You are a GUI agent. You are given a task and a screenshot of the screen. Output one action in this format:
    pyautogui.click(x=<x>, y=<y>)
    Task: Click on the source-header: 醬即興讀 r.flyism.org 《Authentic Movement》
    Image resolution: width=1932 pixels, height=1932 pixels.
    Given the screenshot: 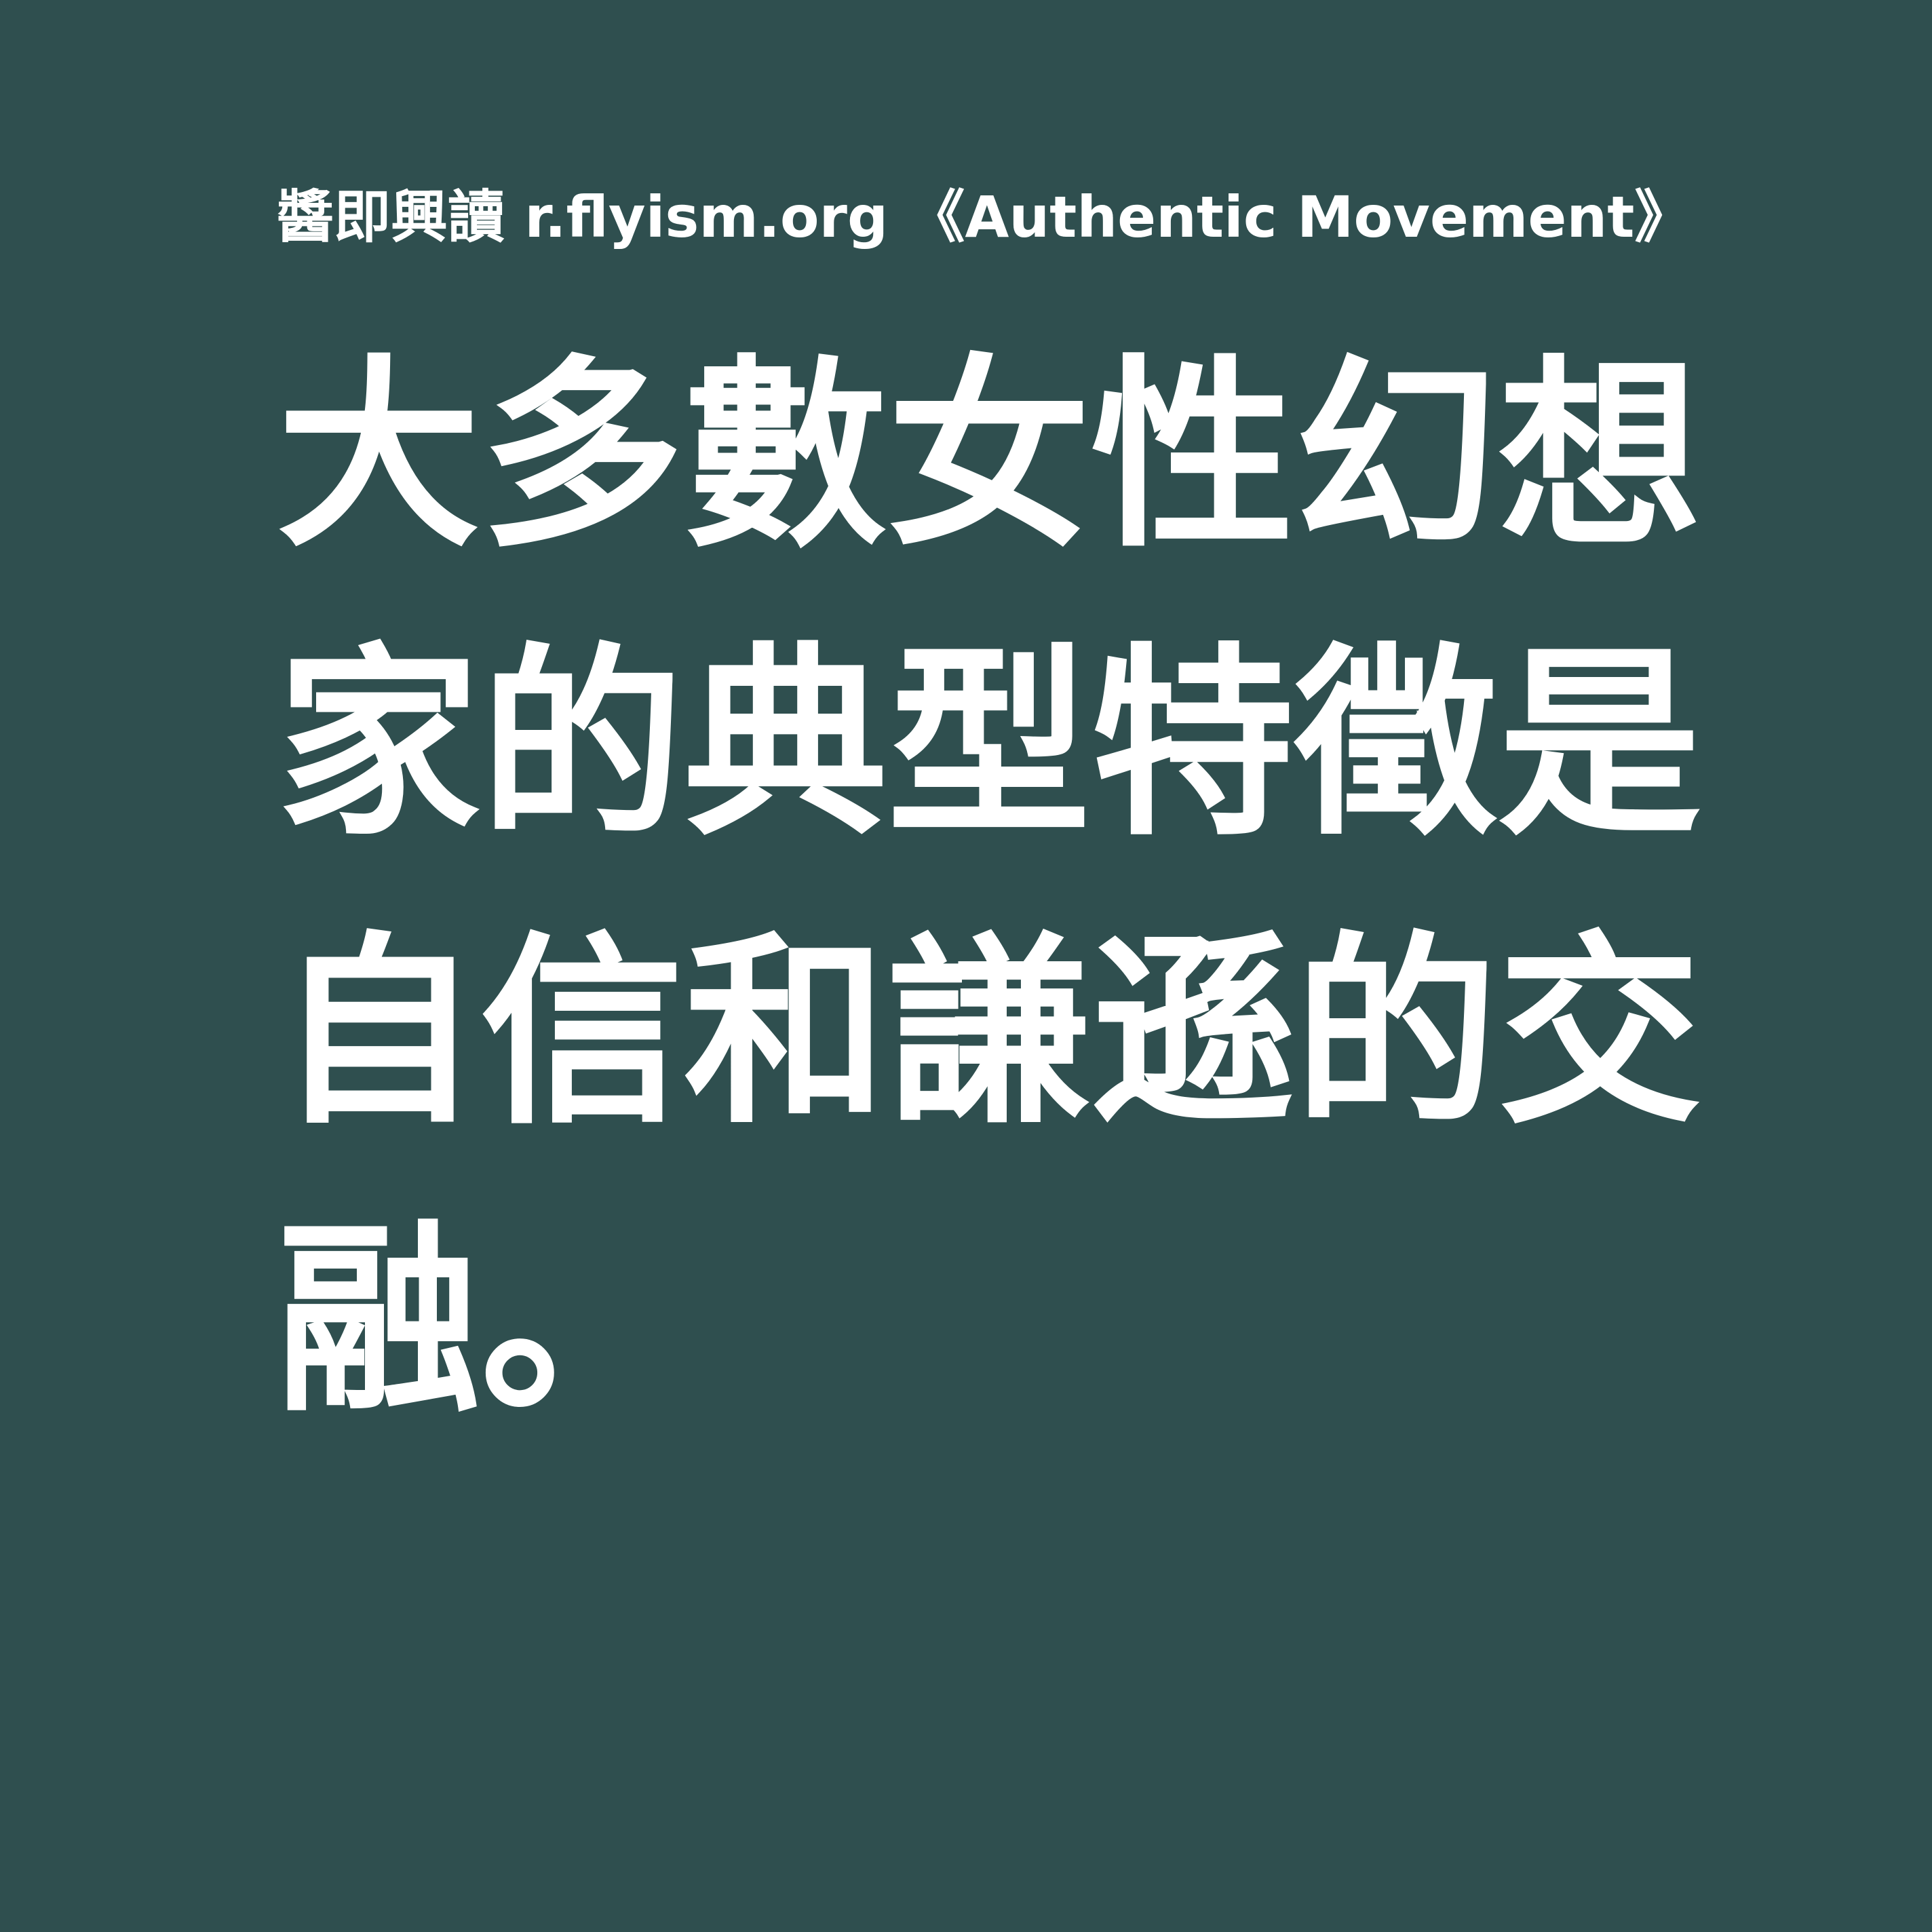 What is the action you would take?
    pyautogui.click(x=984, y=217)
    